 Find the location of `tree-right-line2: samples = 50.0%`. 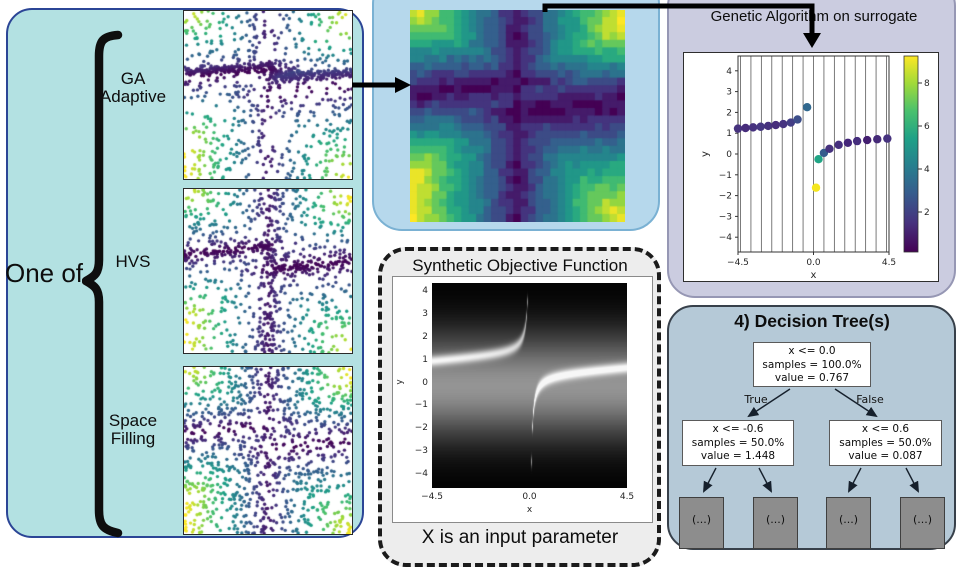

tree-right-line2: samples = 50.0% is located at coordinates (885, 442).